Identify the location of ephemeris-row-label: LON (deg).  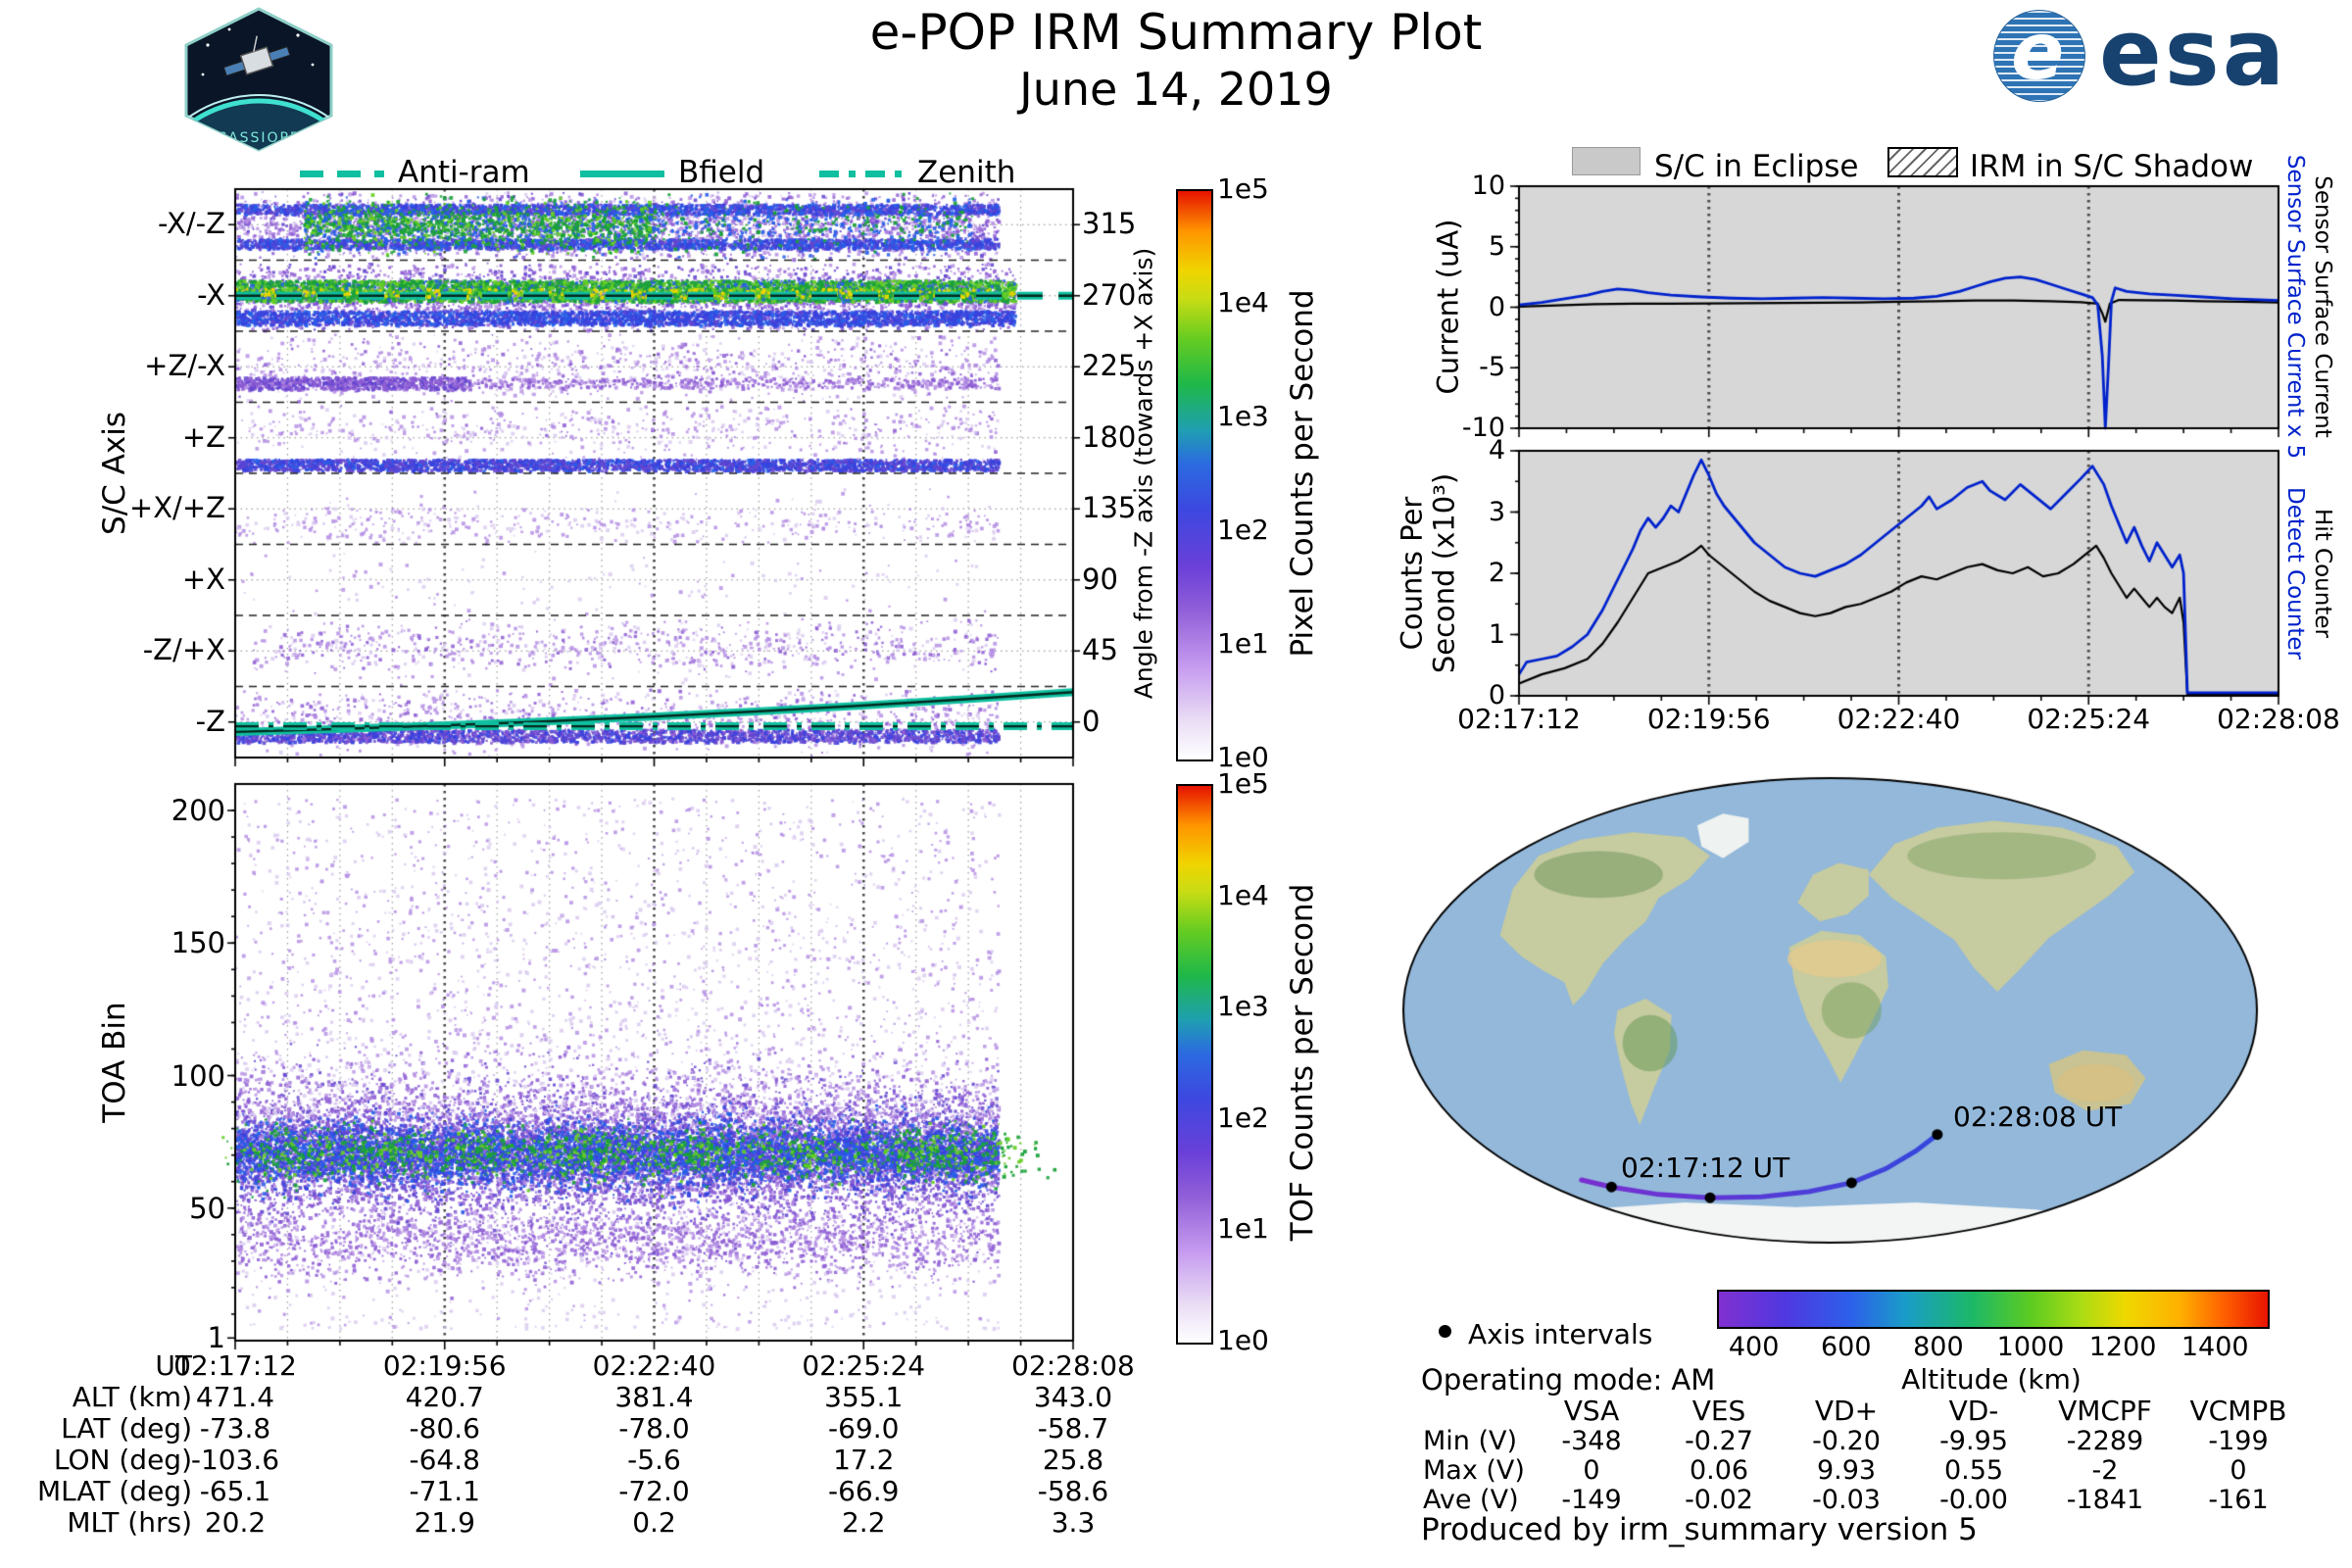
(122, 1460).